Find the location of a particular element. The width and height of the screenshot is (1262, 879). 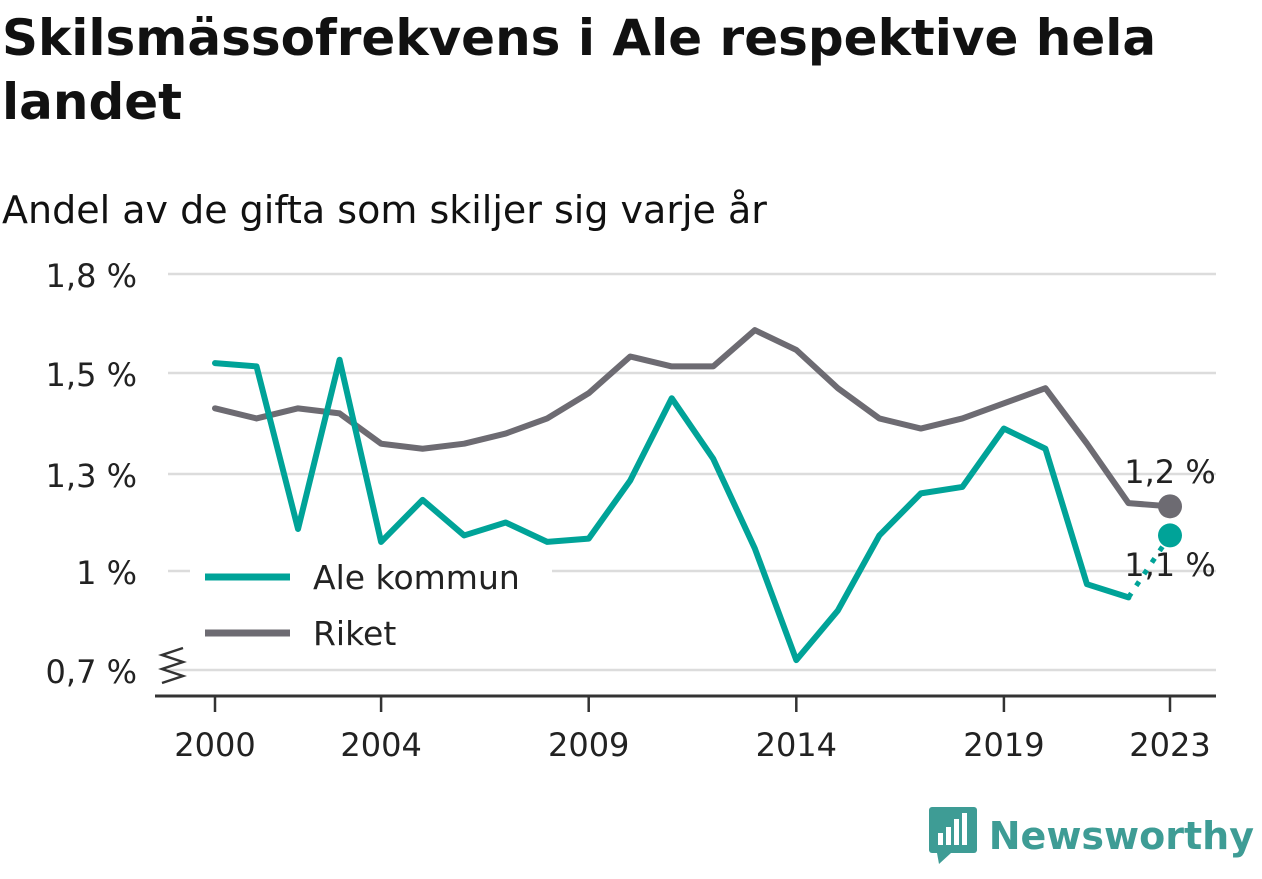

x-tick-label: 2004 is located at coordinates (380, 745).